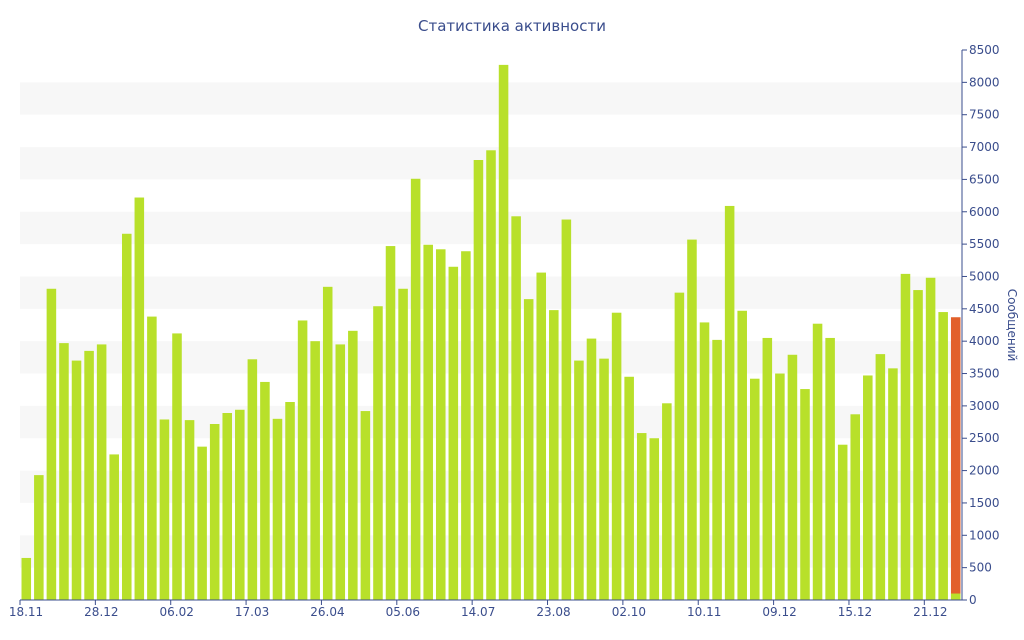 The width and height of the screenshot is (1024, 640). Describe the element at coordinates (26, 612) in the screenshot. I see `x-tick-label: 18.11` at that location.